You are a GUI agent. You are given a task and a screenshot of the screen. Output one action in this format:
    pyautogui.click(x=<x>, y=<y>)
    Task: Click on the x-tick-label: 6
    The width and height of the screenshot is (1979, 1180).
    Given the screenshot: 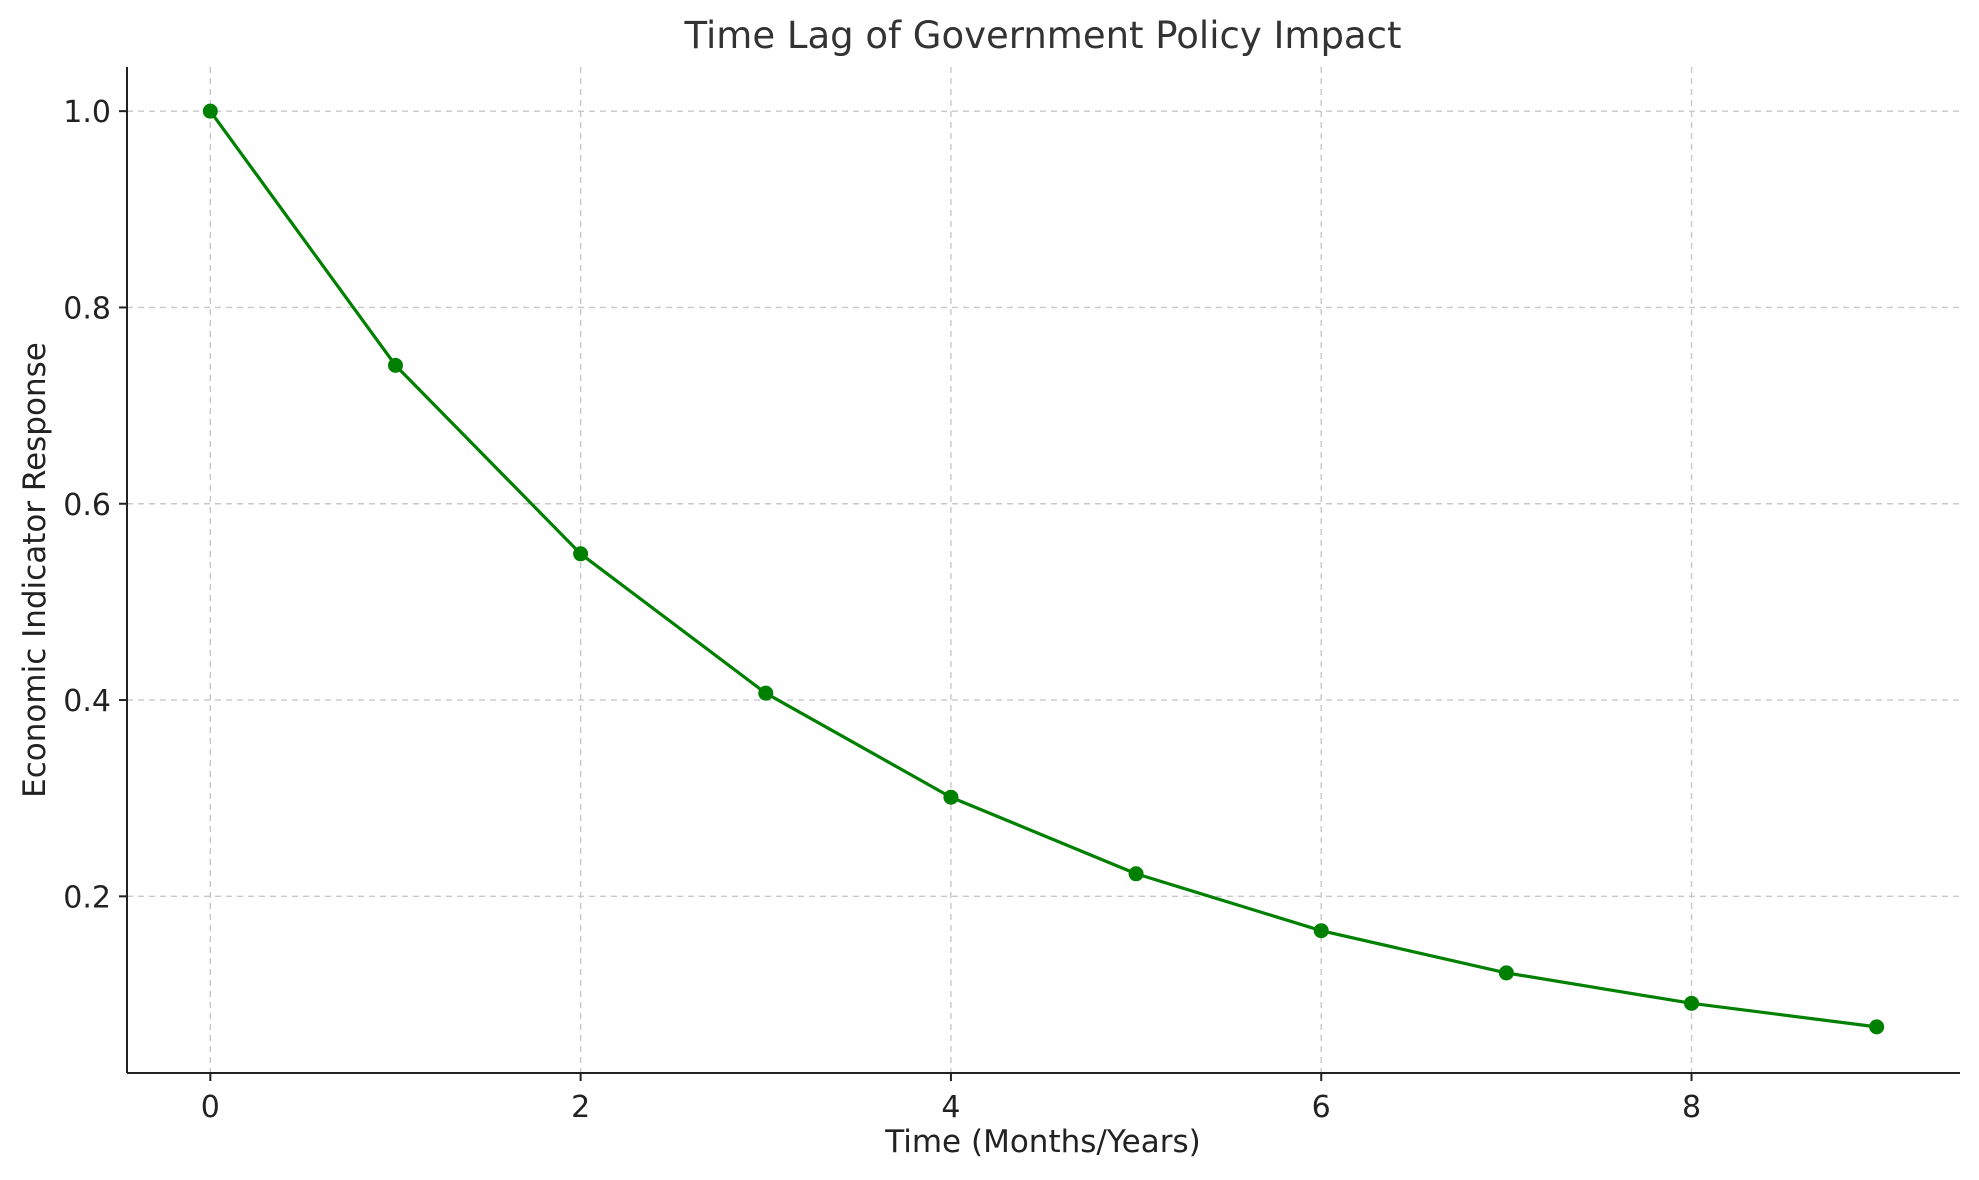 What is the action you would take?
    pyautogui.click(x=1321, y=1107)
    